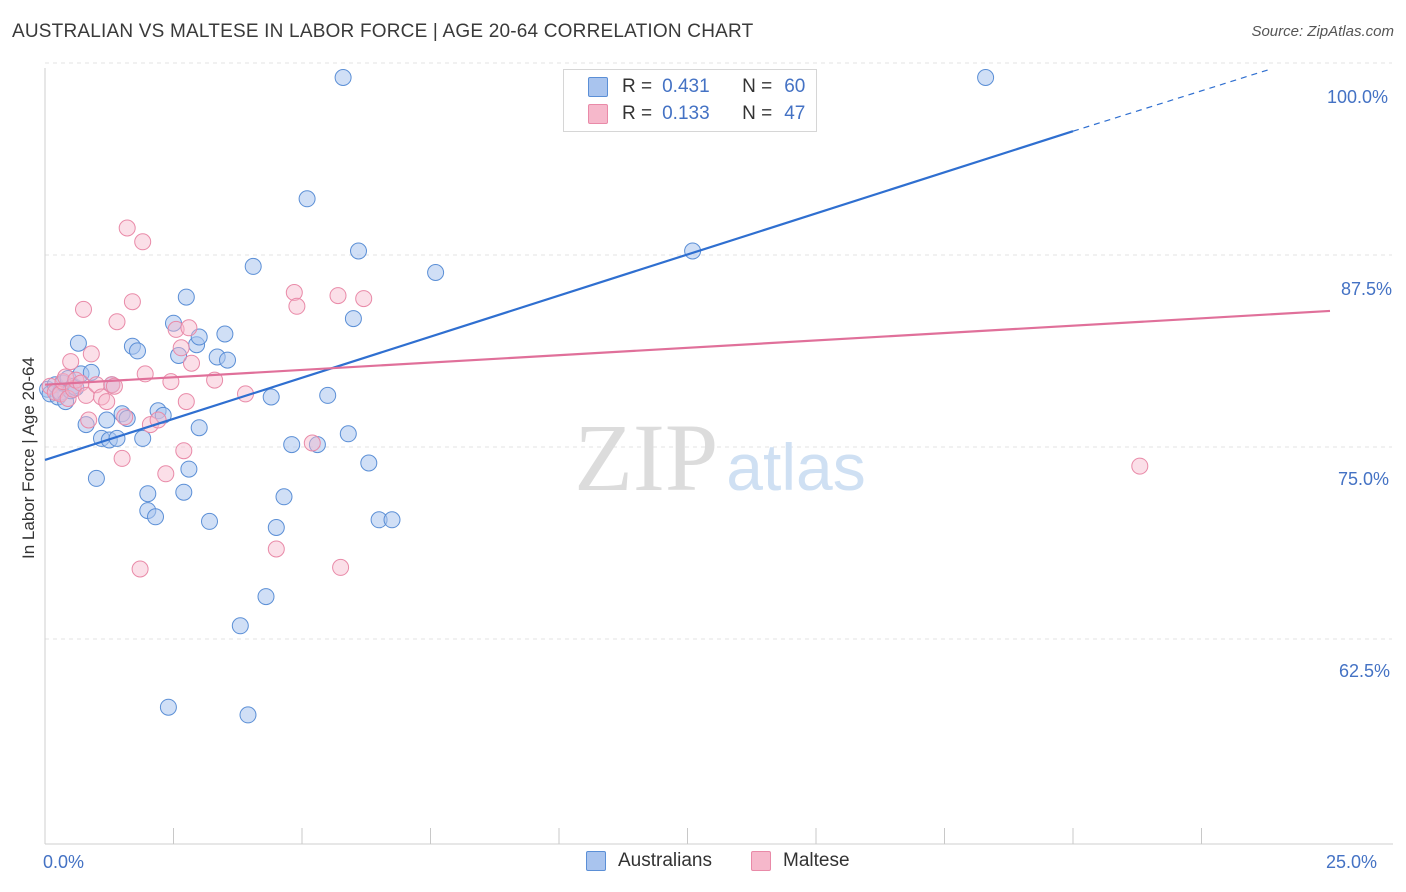  I want to click on y-tick-label: 100.0%, so click(1358, 97).